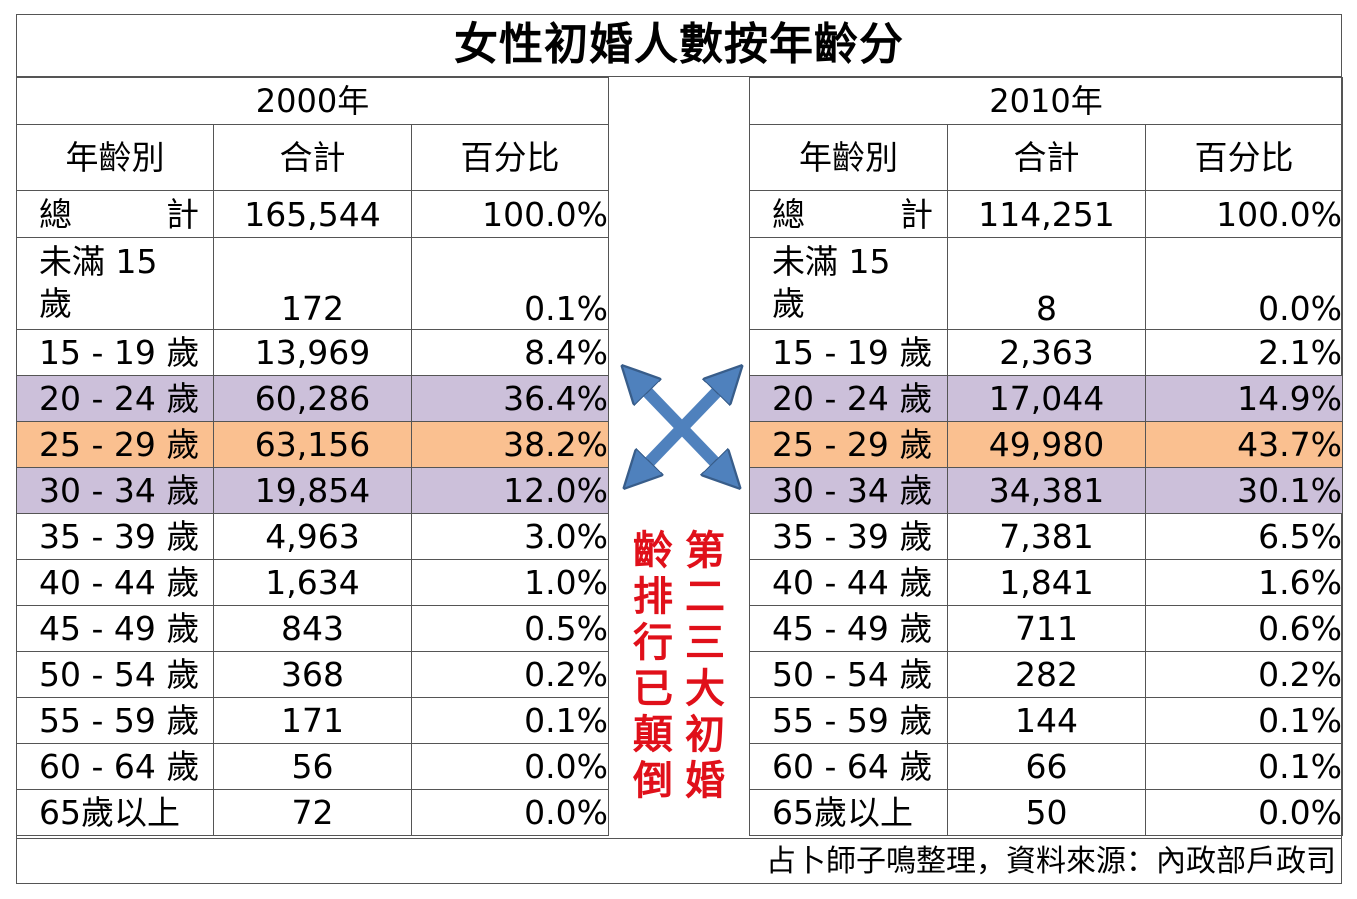  I want to click on table-row-highlight: 25 - 29 歲 63,156 38.2%, so click(312, 444).